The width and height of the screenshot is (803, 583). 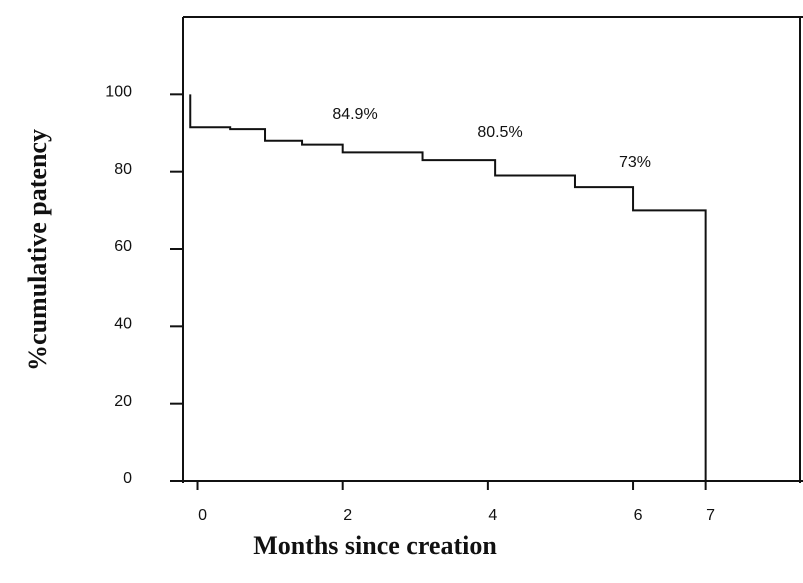 What do you see at coordinates (123, 324) in the screenshot?
I see `y-tick-label: 40` at bounding box center [123, 324].